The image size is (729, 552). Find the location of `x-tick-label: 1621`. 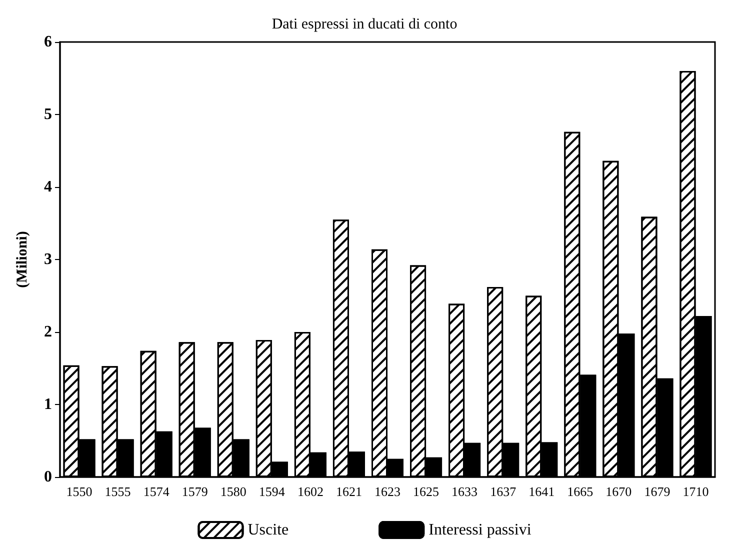

x-tick-label: 1621 is located at coordinates (349, 491).